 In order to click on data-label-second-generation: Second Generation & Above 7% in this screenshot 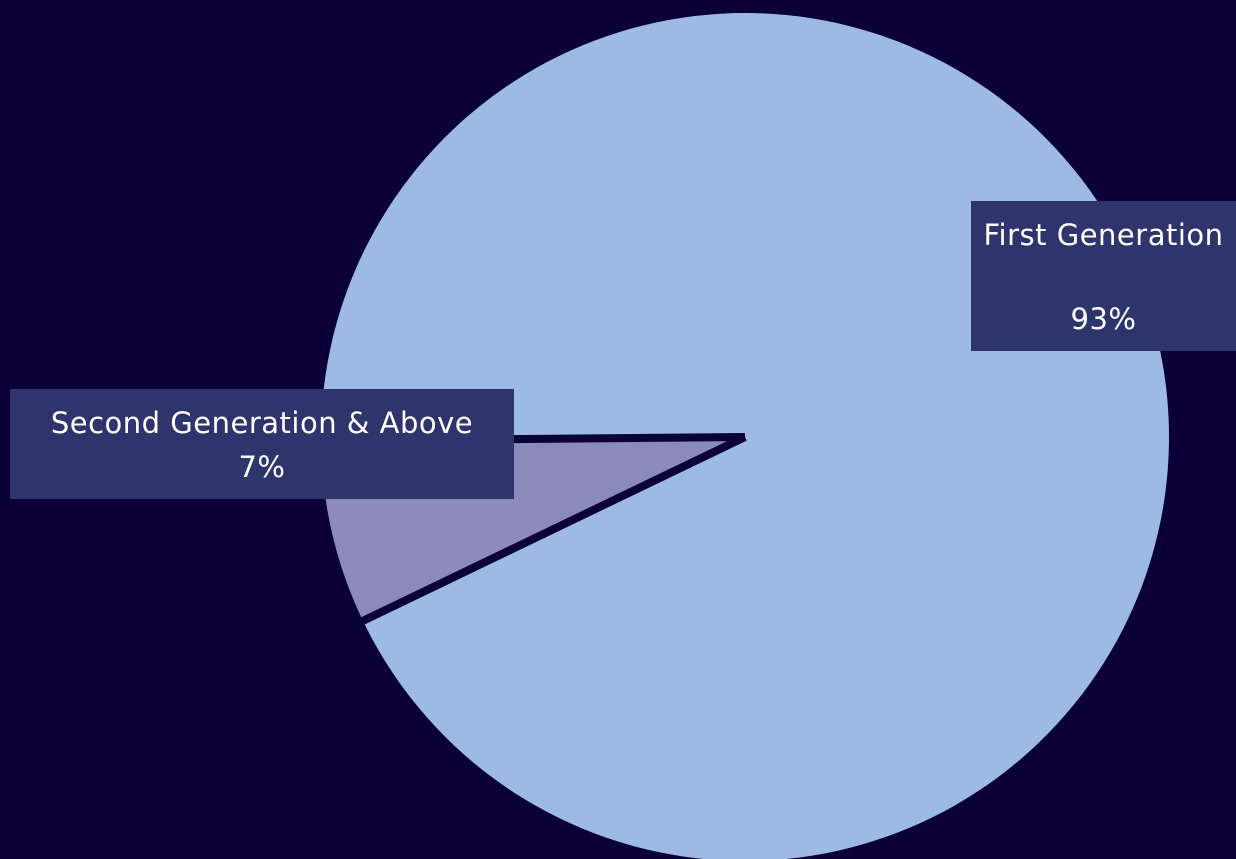, I will do `click(262, 444)`.